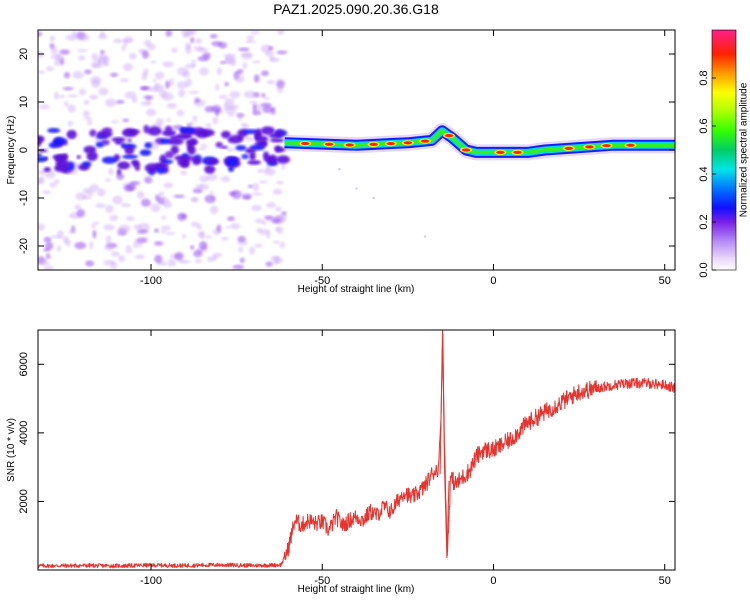 Image resolution: width=750 pixels, height=600 pixels. Describe the element at coordinates (479, 141) in the screenshot. I see `signal-ridge` at that location.